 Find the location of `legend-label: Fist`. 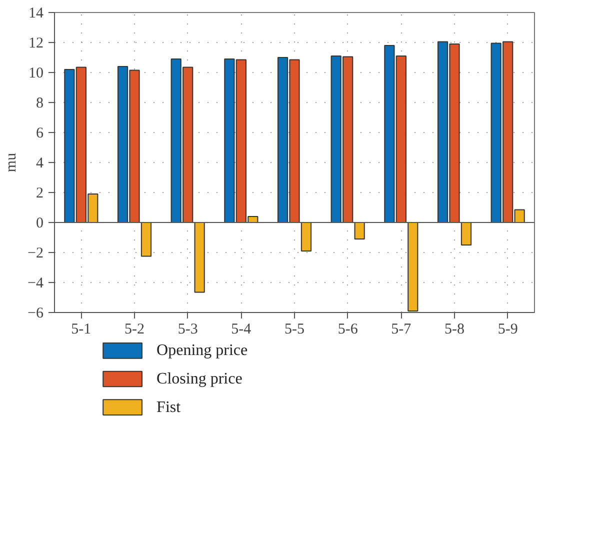

legend-label: Fist is located at coordinates (169, 407).